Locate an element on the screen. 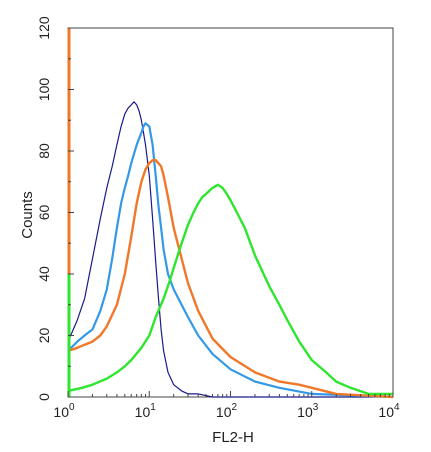 This screenshot has width=431, height=452. x-tick-label: 10² is located at coordinates (227, 411).